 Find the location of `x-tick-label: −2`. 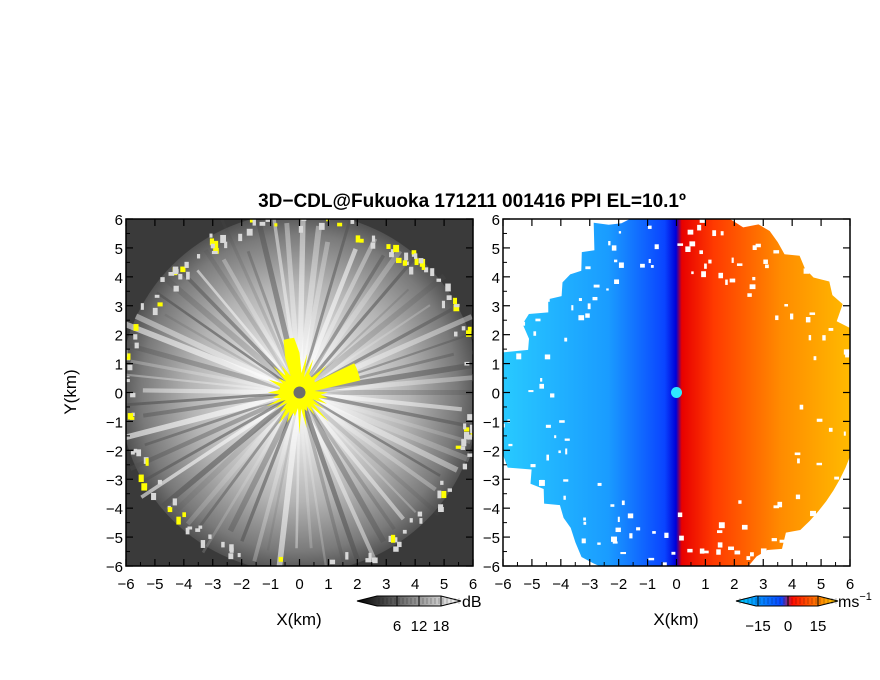

x-tick-label: −2 is located at coordinates (618, 584).